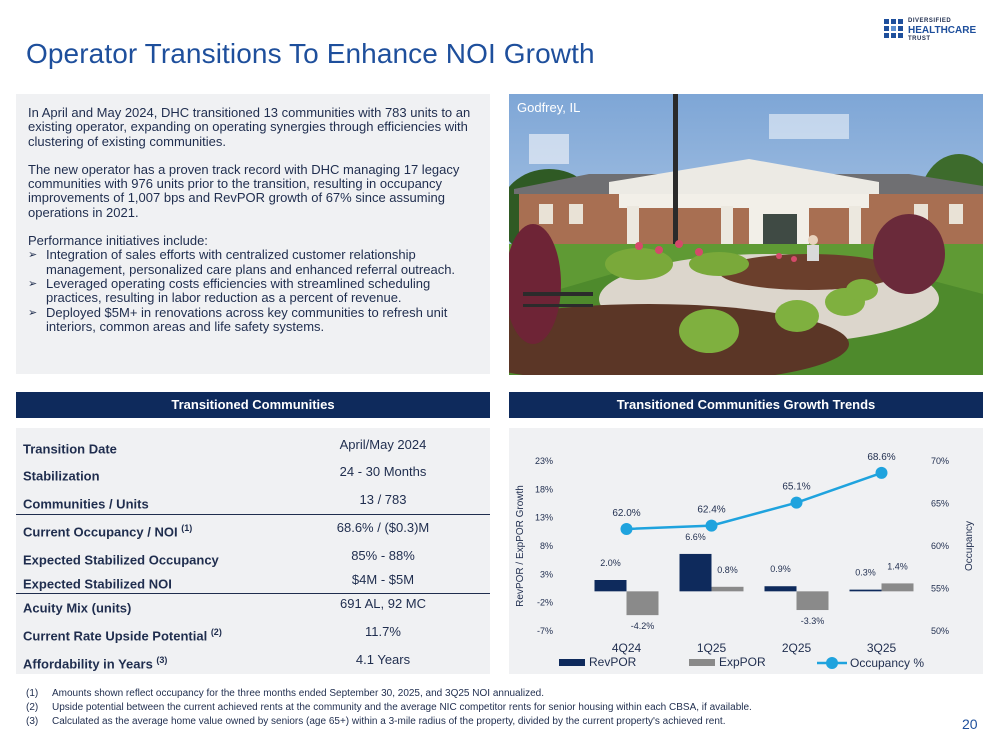 The image size is (999, 750). Describe the element at coordinates (253, 405) in the screenshot. I see `table-header: Transitioned Communities` at that location.